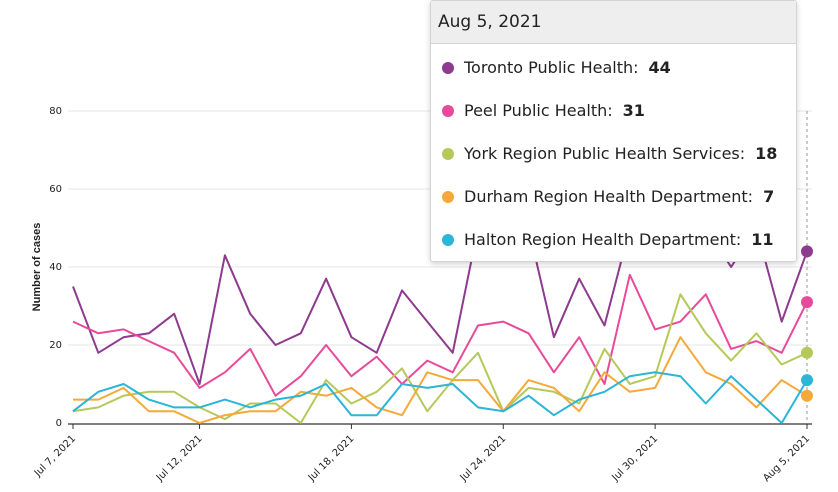 This screenshot has width=838, height=492. Describe the element at coordinates (762, 239) in the screenshot. I see `tooltip-value: 11` at that location.